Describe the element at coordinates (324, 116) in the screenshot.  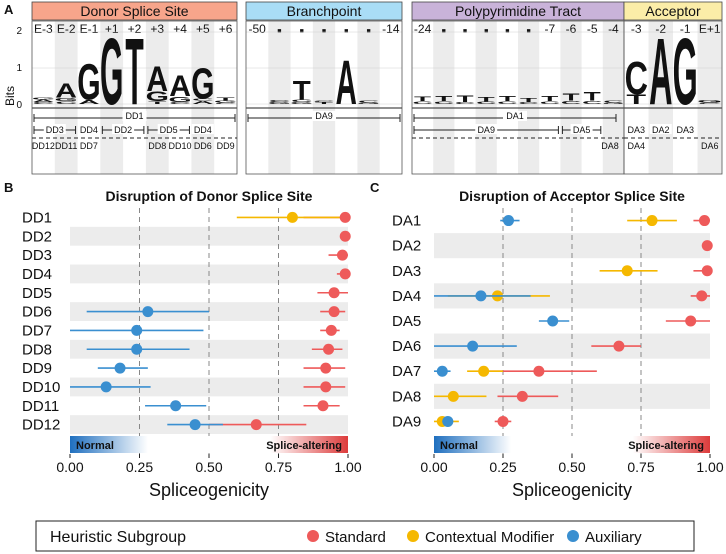
I see `domain-label-bg` at that location.